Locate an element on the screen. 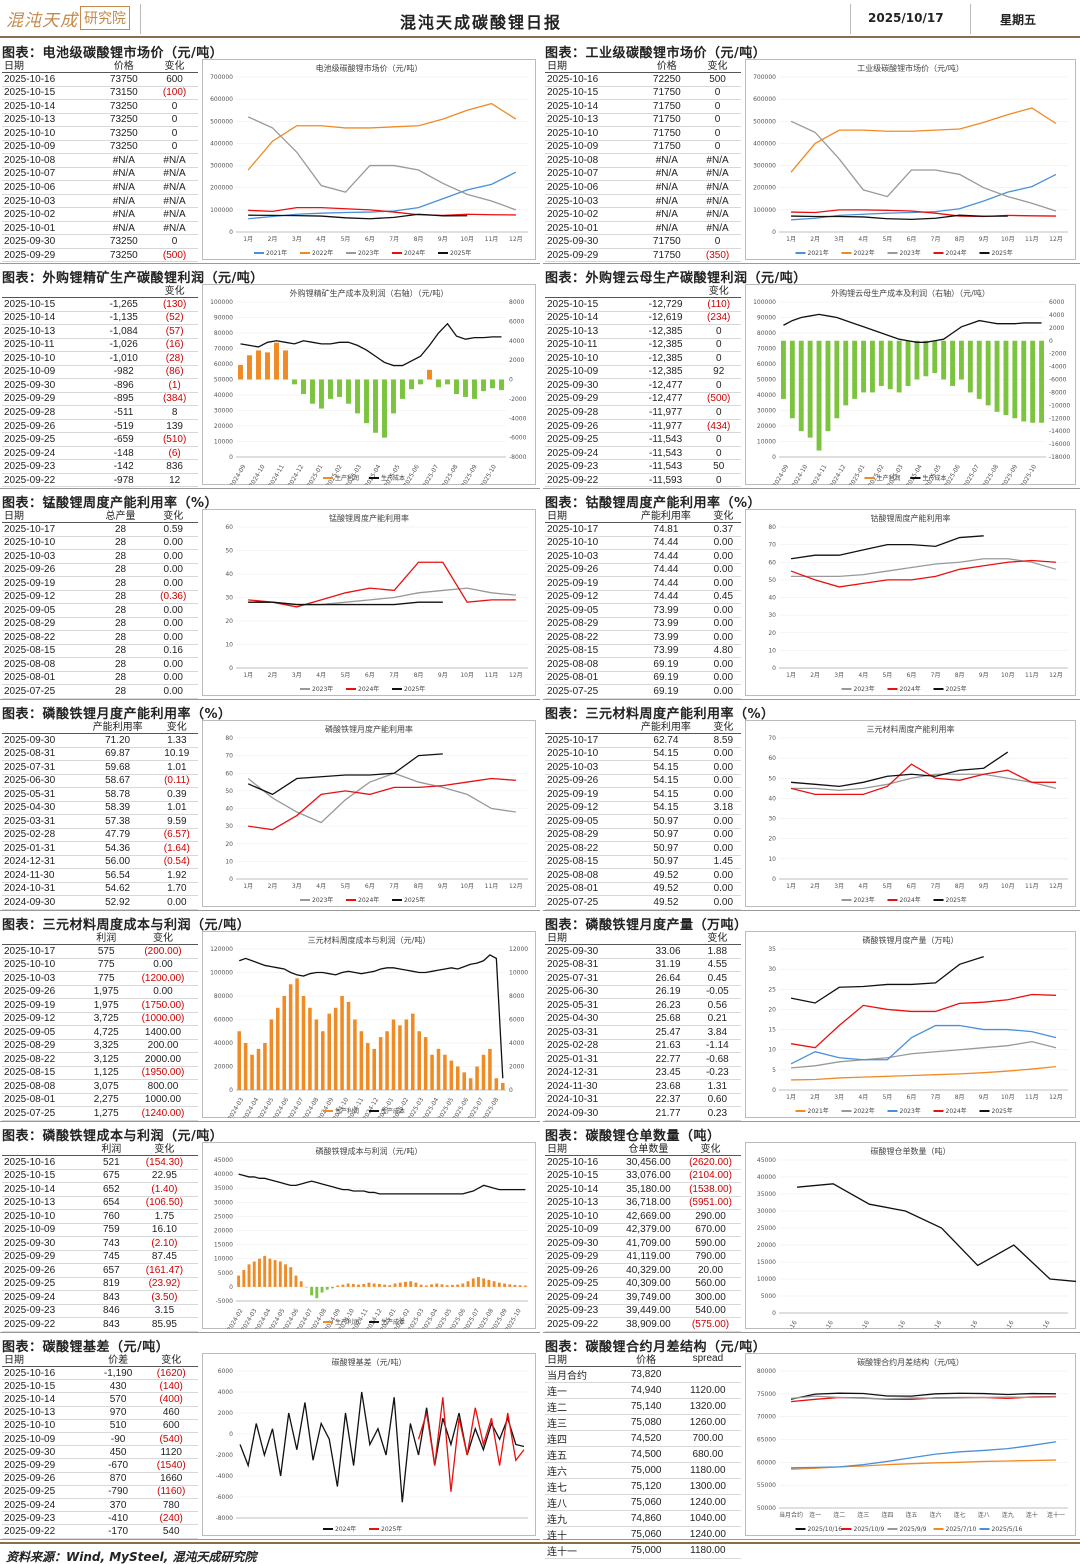 This screenshot has height=1564, width=1080. x-tick-label: 当月合约 is located at coordinates (791, 1515).